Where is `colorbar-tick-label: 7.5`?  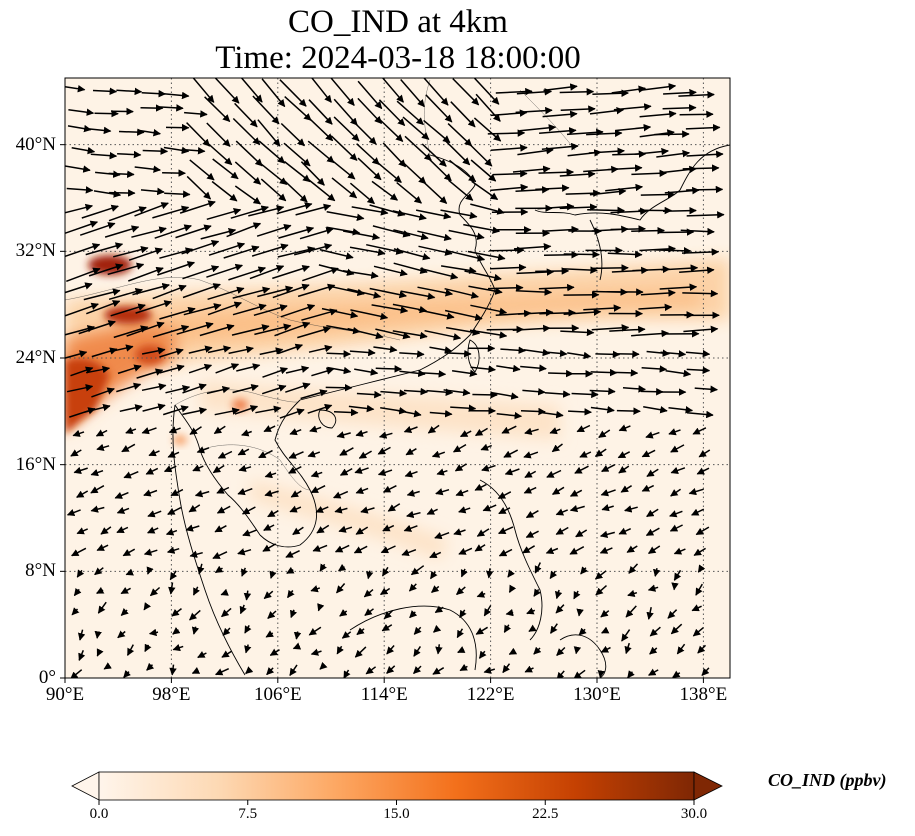 colorbar-tick-label: 7.5 is located at coordinates (248, 814).